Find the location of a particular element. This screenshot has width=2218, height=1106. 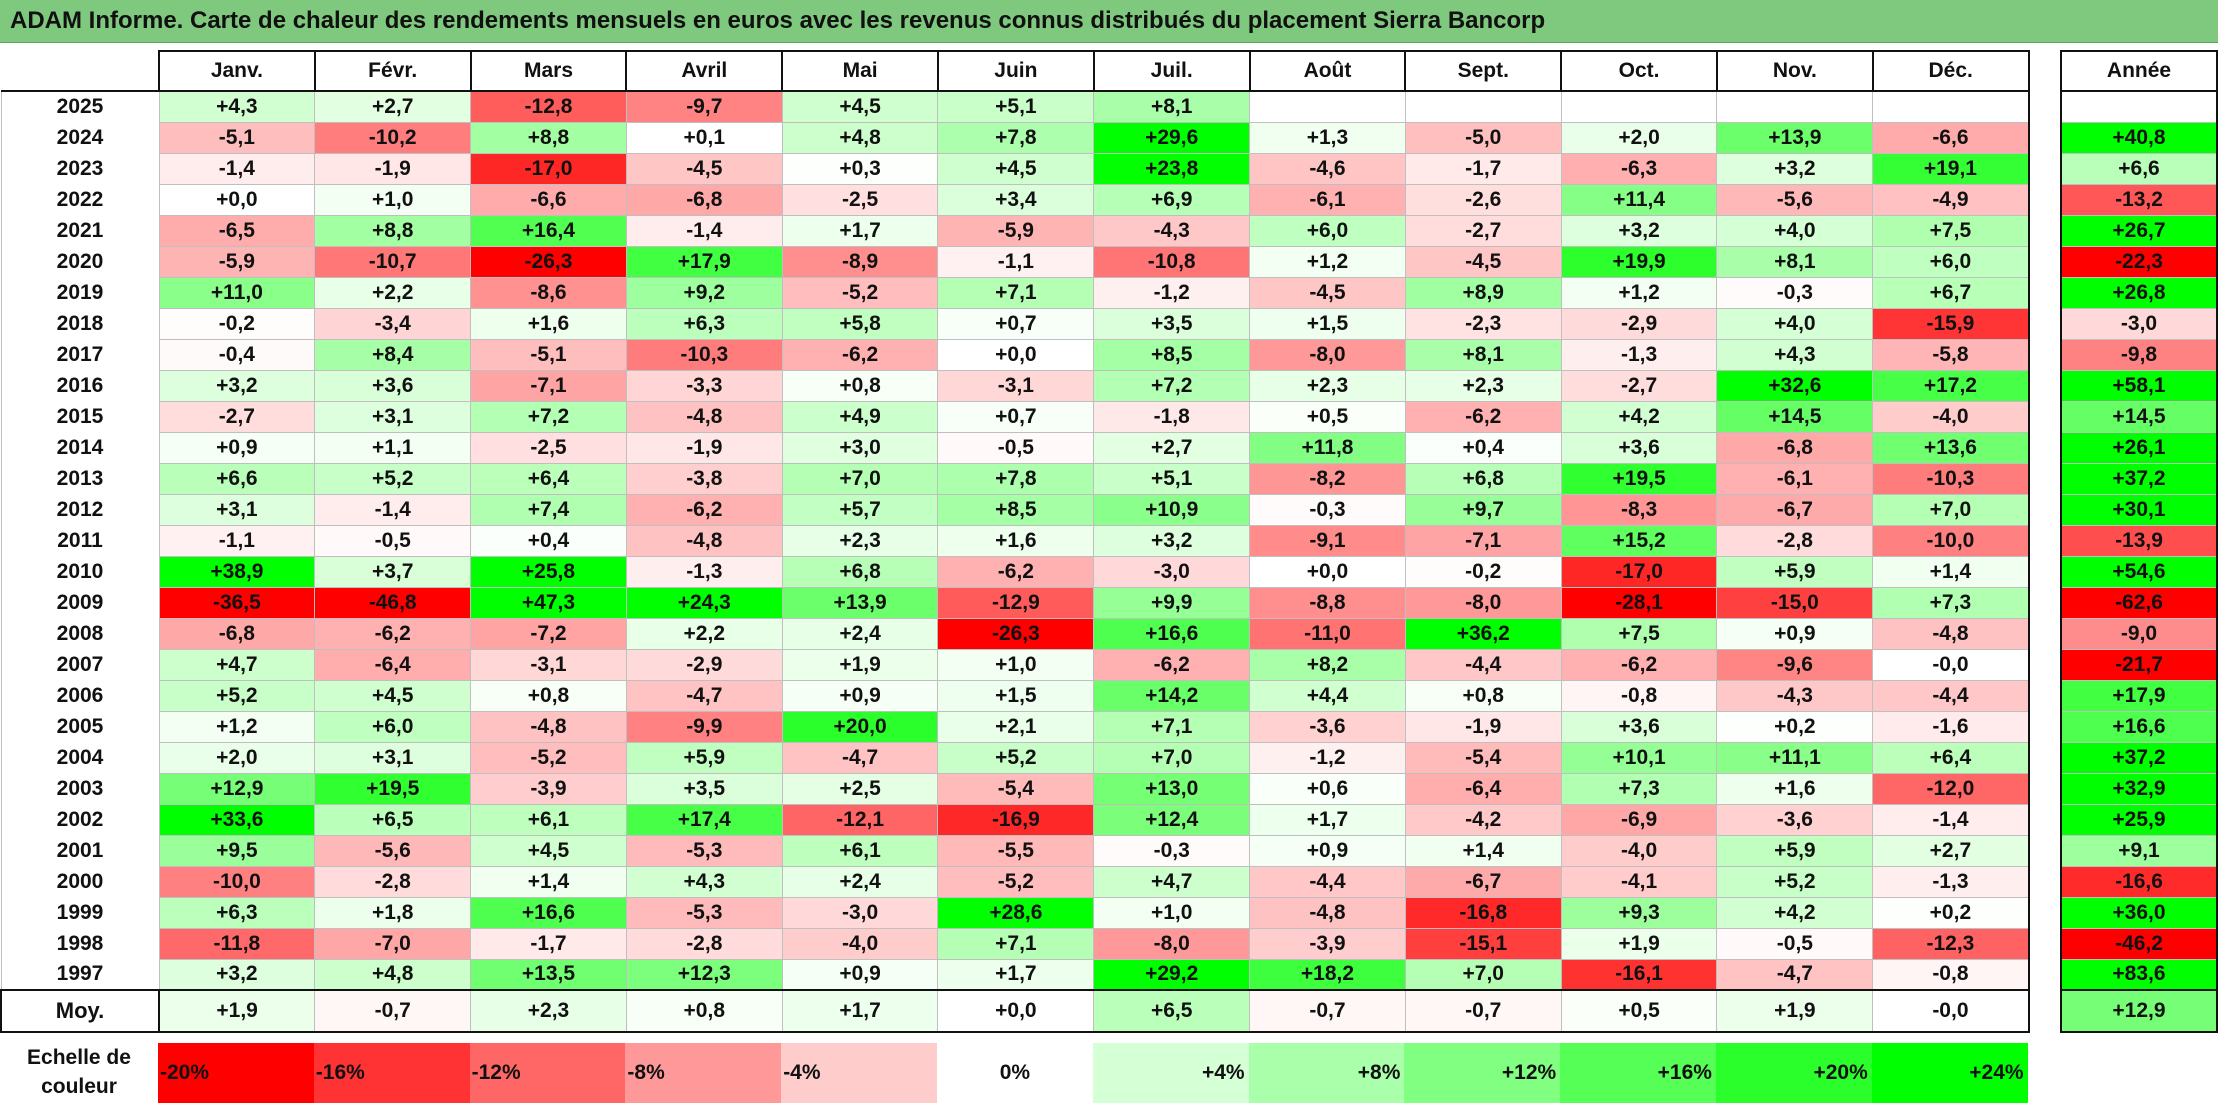

annual-row: -13,2 is located at coordinates (2139, 199).